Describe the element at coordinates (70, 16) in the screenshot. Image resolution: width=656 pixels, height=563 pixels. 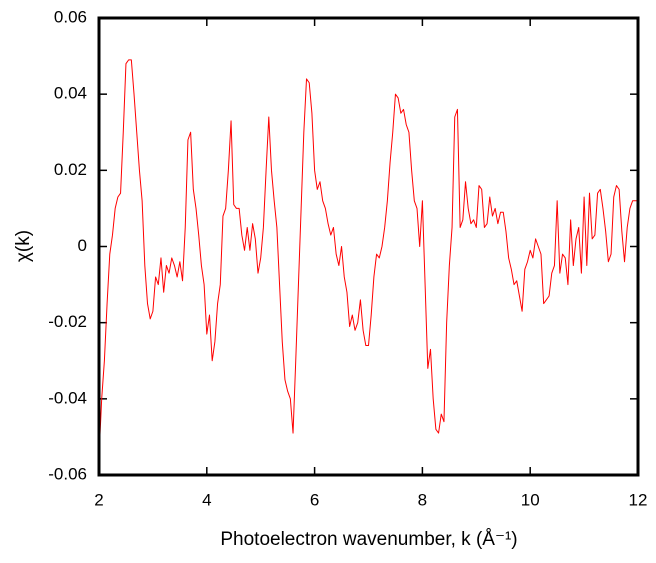
I see `y-tick-label: 0.06` at that location.